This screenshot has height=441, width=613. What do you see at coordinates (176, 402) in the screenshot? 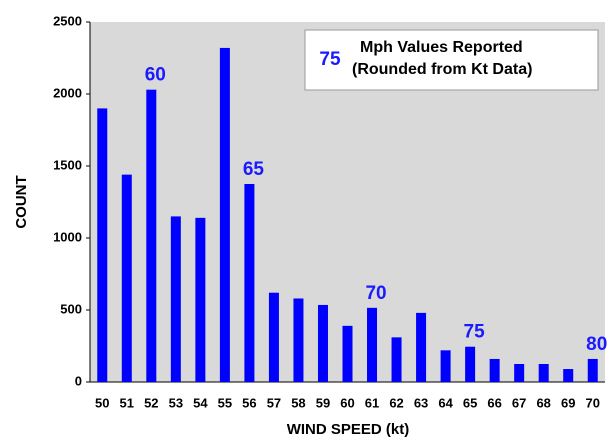
I see `x-tick-label: 53` at bounding box center [176, 402].